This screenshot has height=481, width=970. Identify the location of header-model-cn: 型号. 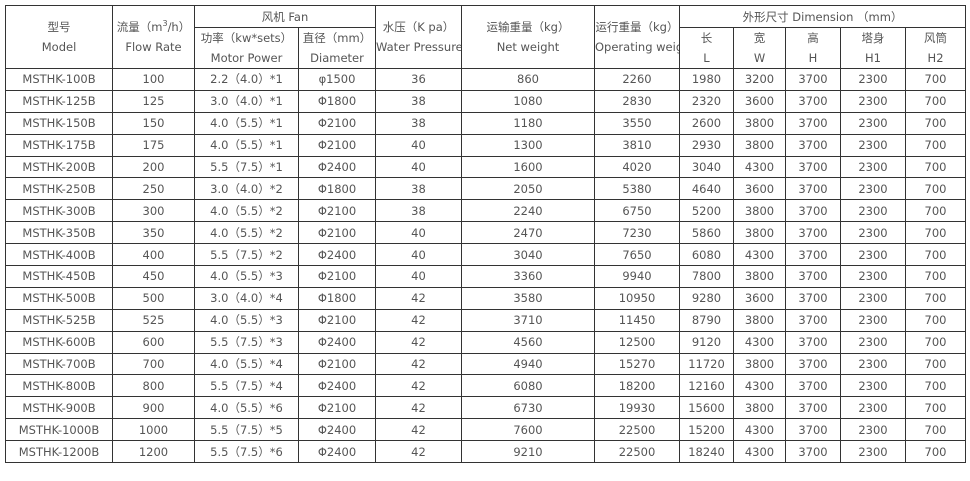
(59, 27).